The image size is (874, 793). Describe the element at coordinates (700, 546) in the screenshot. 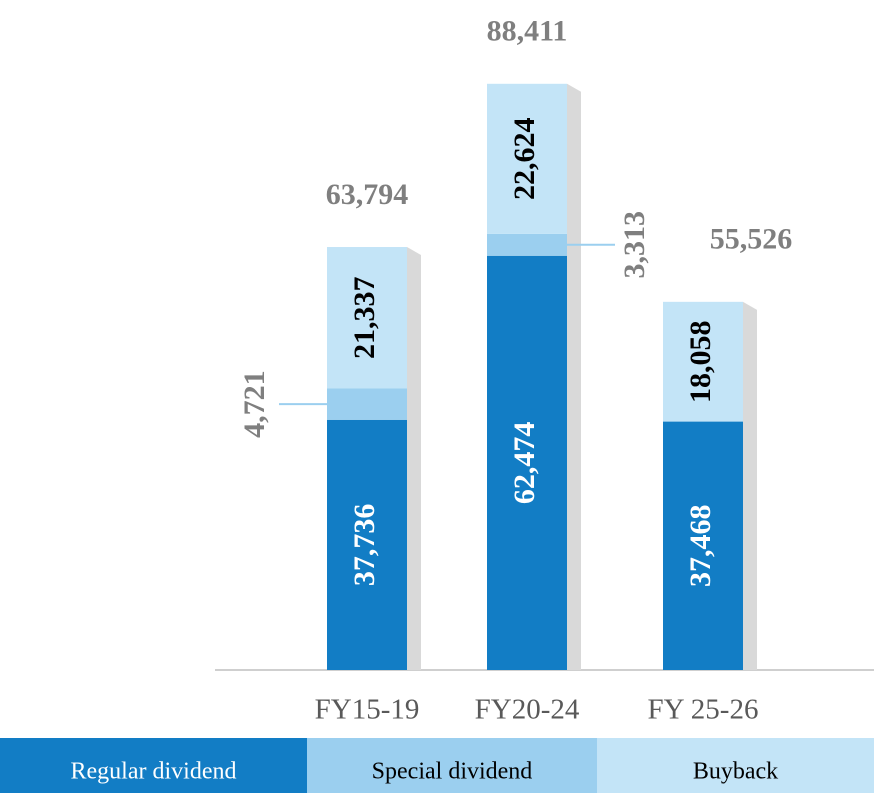

I see `value-label: 37,468` at that location.